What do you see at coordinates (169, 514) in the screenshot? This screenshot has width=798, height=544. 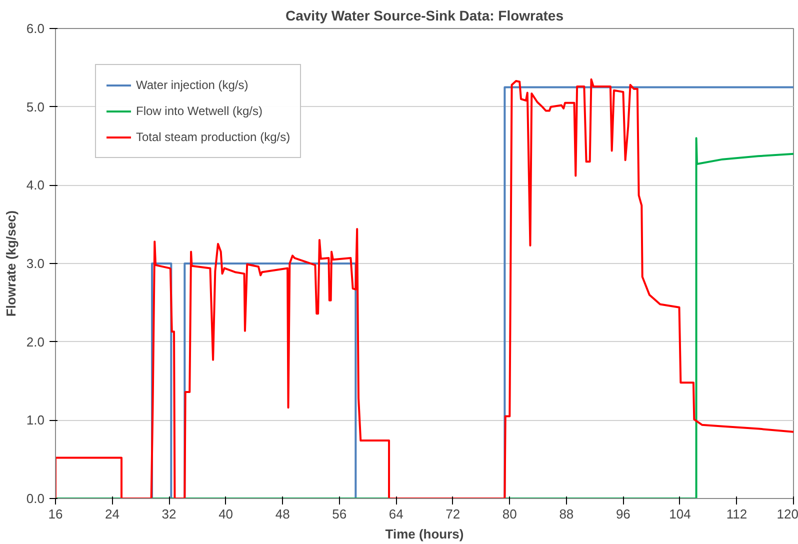 I see `x-tick-label: 32` at bounding box center [169, 514].